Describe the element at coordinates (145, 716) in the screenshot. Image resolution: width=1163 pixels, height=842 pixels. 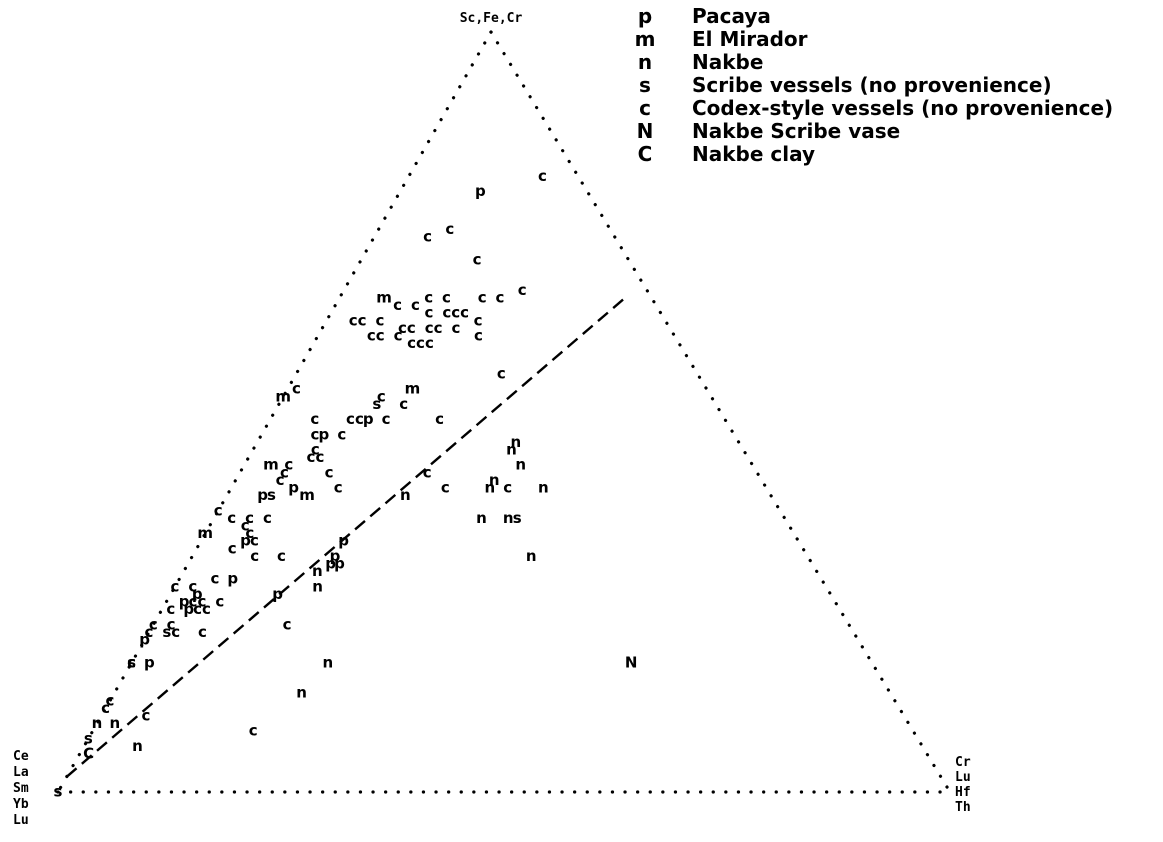
I see `point-c-125: c` at that location.